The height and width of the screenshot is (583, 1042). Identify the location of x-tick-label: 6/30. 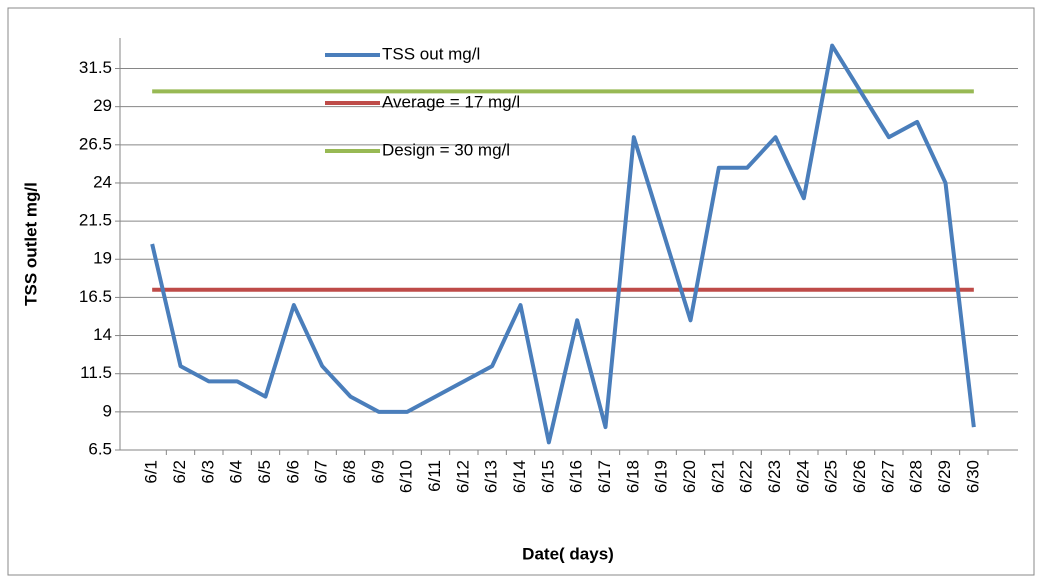
(972, 476).